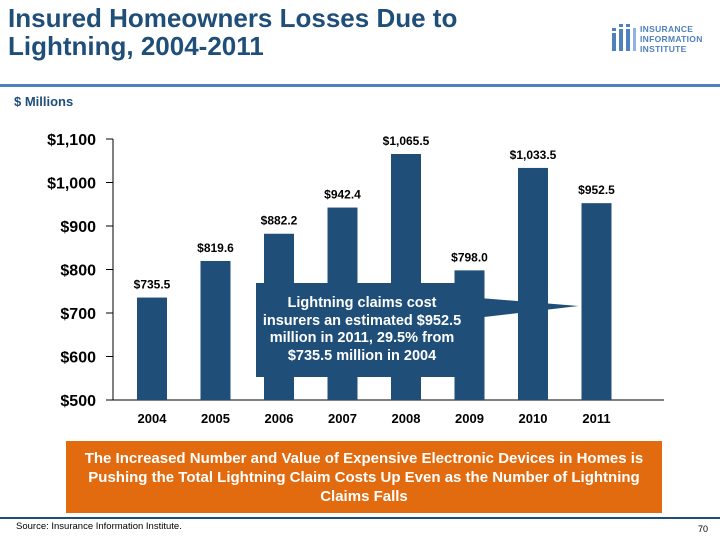 This screenshot has width=720, height=540. Describe the element at coordinates (153, 418) in the screenshot. I see `category-label-2004: 2004` at that location.